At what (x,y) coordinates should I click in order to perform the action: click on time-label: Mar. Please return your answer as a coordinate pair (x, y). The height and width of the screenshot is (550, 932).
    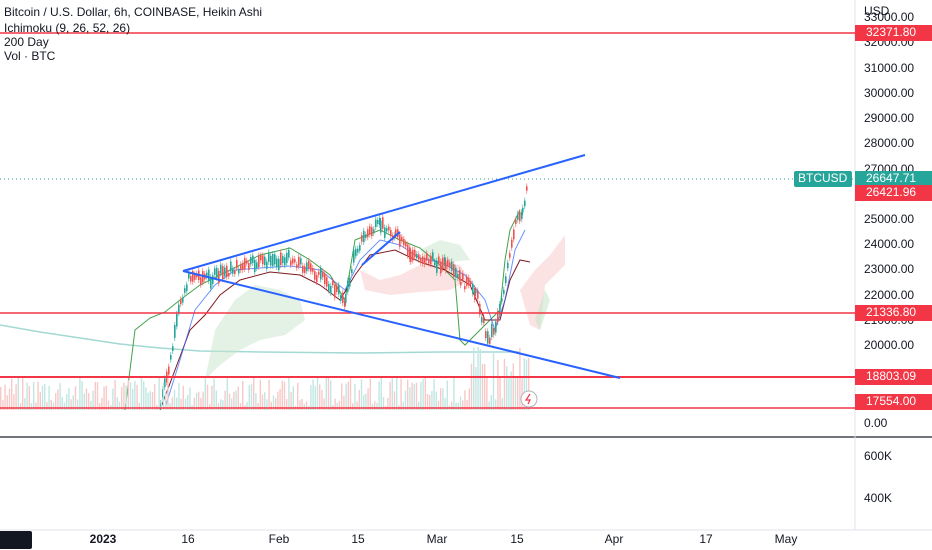
    Looking at the image, I should click on (437, 539).